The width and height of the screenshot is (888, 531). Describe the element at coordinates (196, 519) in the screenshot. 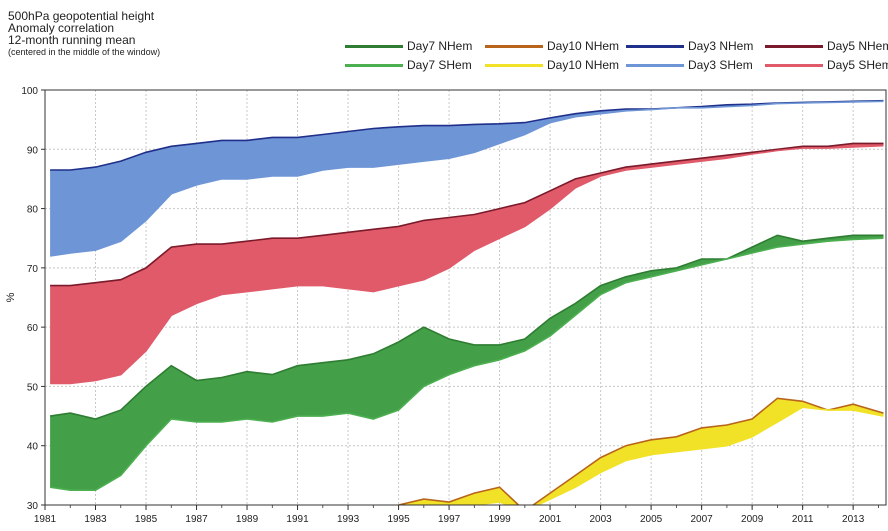

I see `x-tick-label: 1987` at that location.